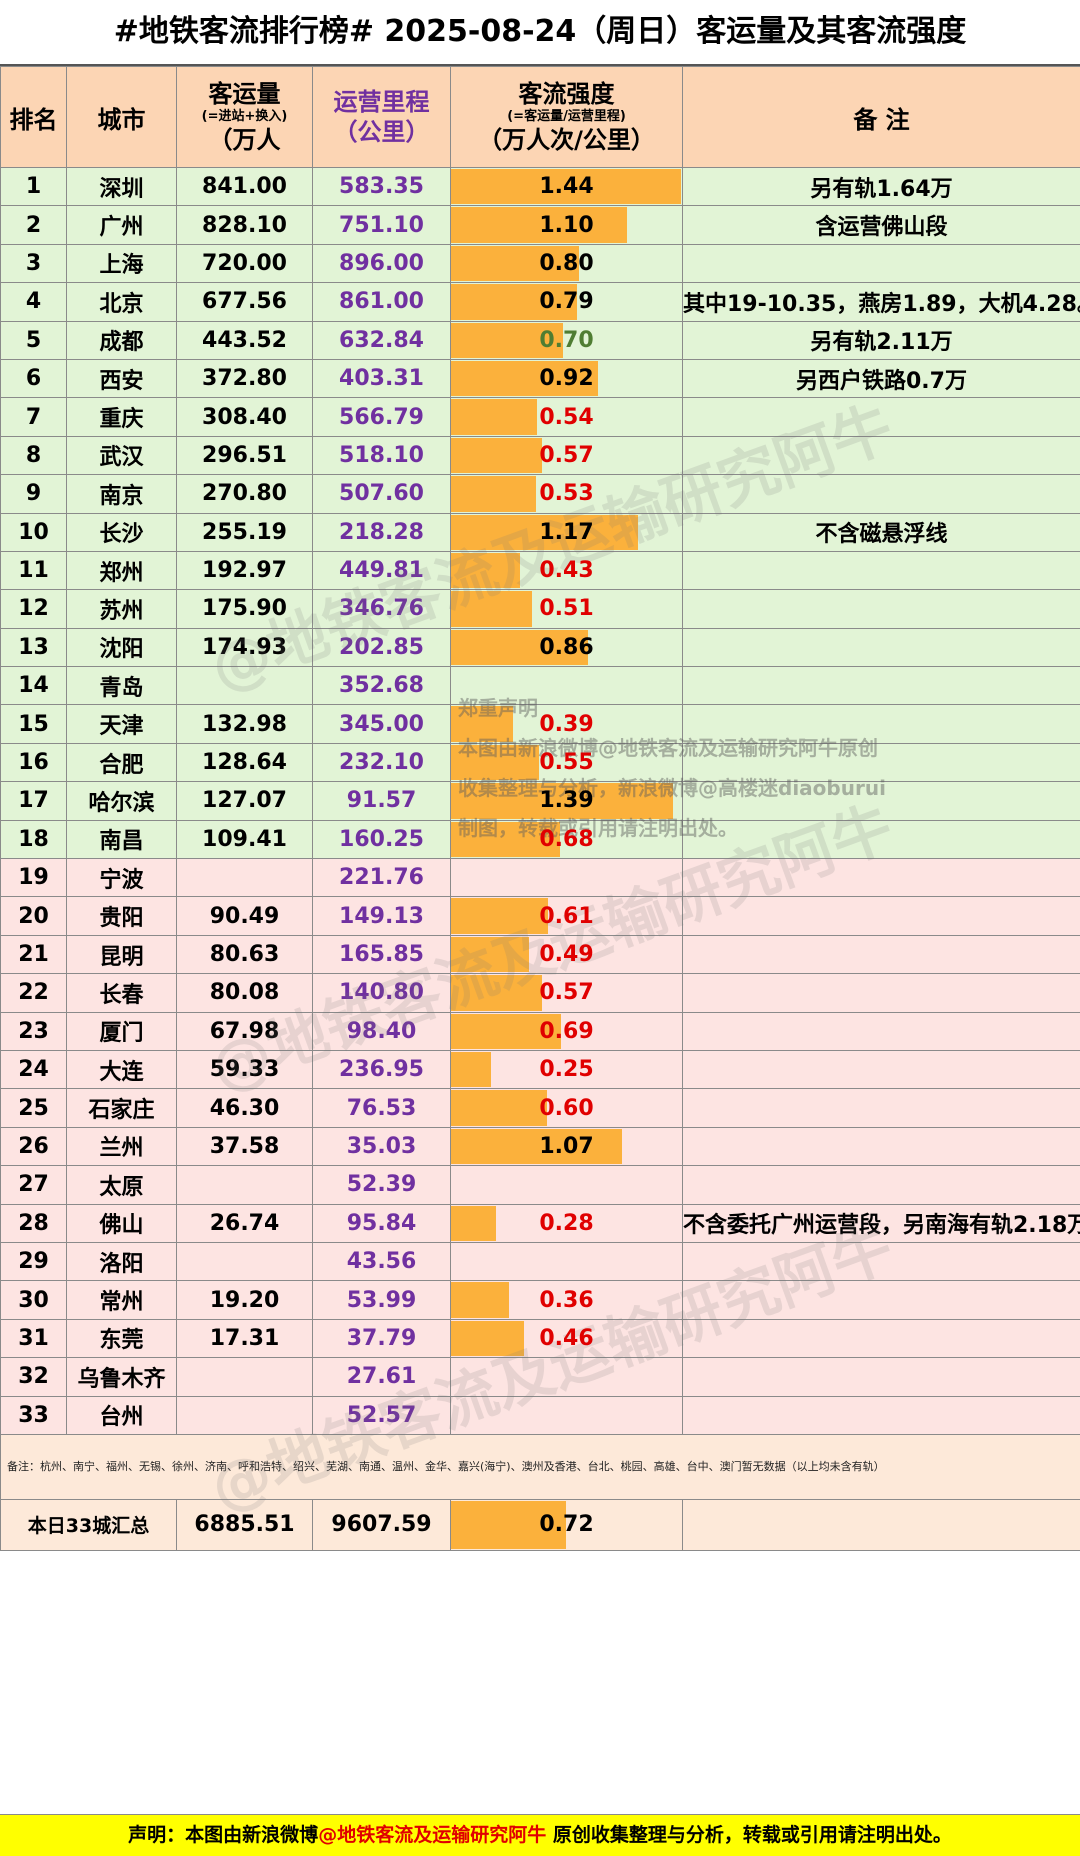  Describe the element at coordinates (382, 839) in the screenshot. I see `mileage-cell: 160.25` at that location.